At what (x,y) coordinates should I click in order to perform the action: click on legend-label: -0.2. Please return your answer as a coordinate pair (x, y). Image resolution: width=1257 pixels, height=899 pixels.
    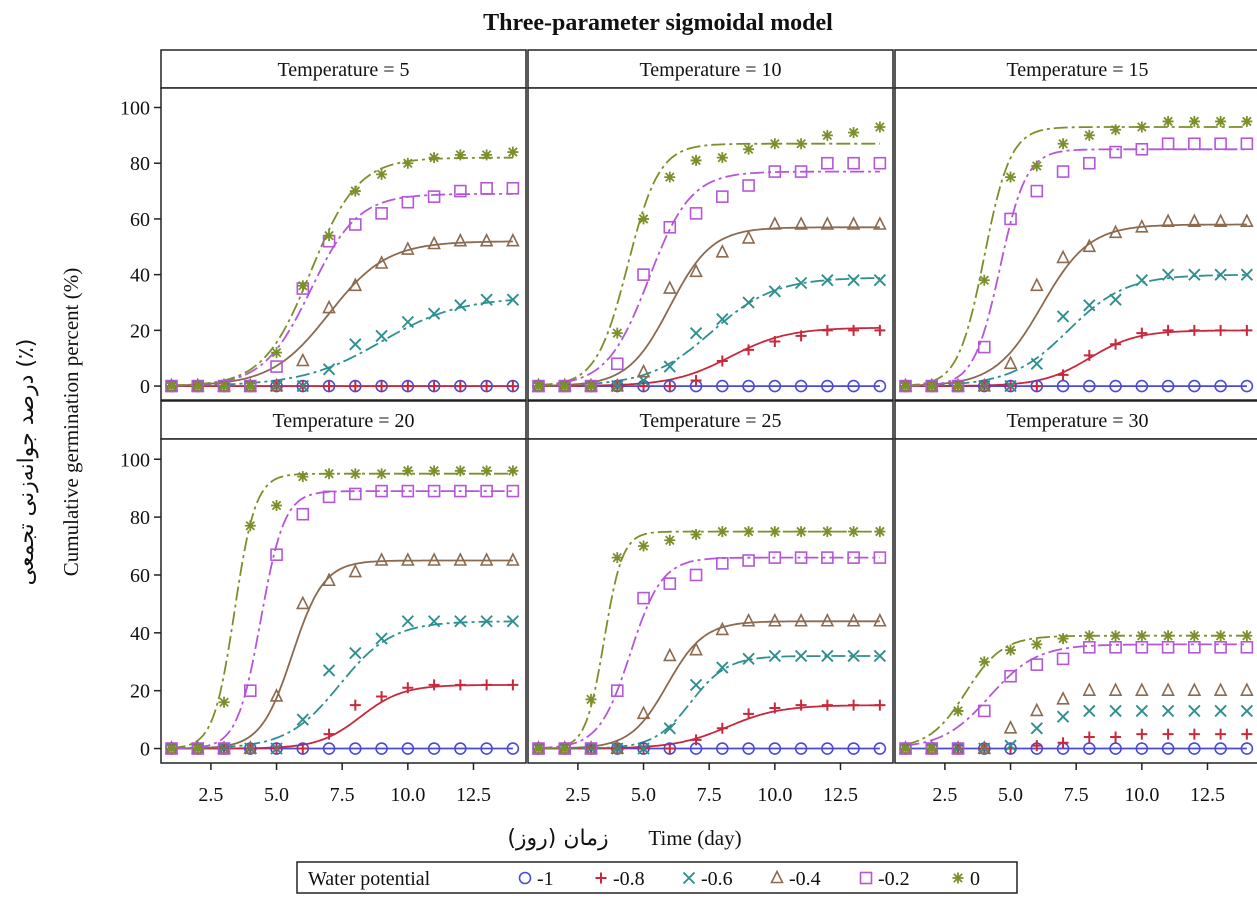
    Looking at the image, I should click on (894, 879).